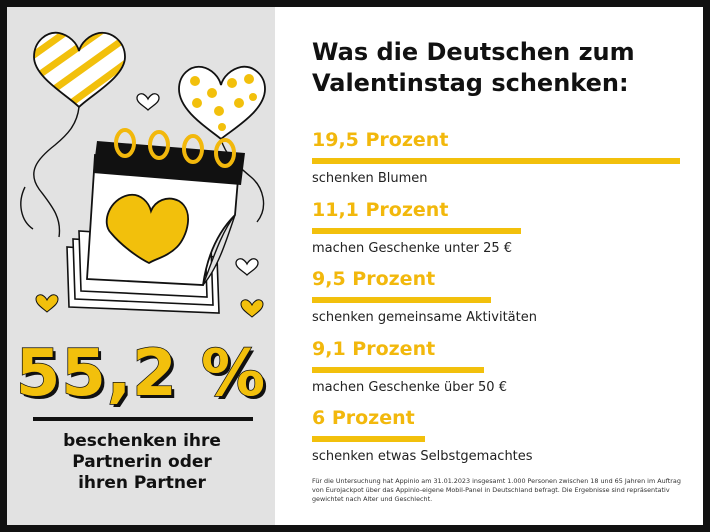 This screenshot has width=710, height=532. I want to click on polka-dot-heart-balloon-icon, so click(222, 103).